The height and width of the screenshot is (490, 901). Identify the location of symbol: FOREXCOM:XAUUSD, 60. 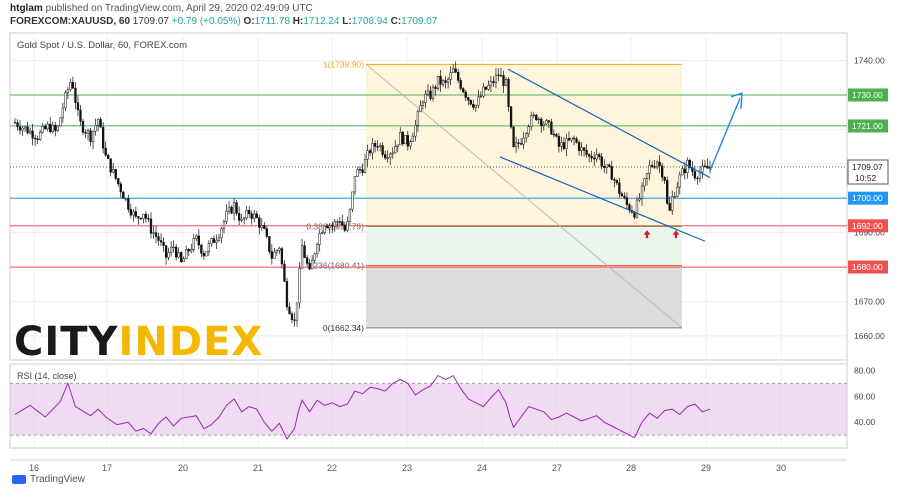
(70, 21).